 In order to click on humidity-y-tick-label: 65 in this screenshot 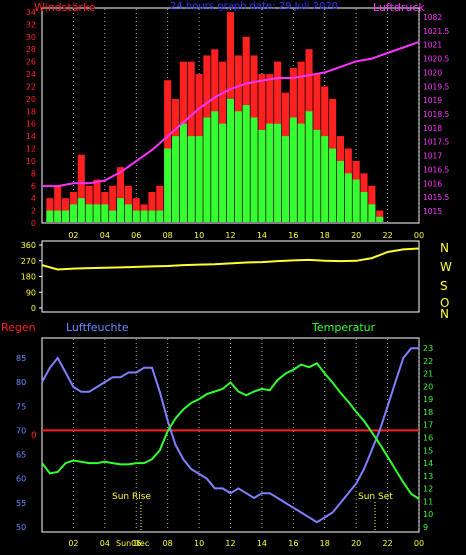, I will do `click(21, 455)`.